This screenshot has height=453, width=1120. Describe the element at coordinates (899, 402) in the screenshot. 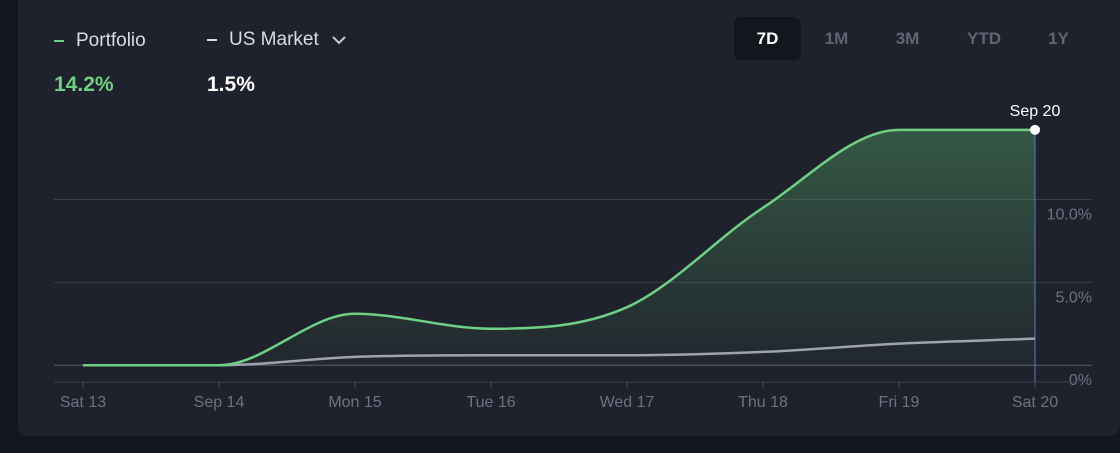

I see `x-tick-label: Fri 19` at that location.